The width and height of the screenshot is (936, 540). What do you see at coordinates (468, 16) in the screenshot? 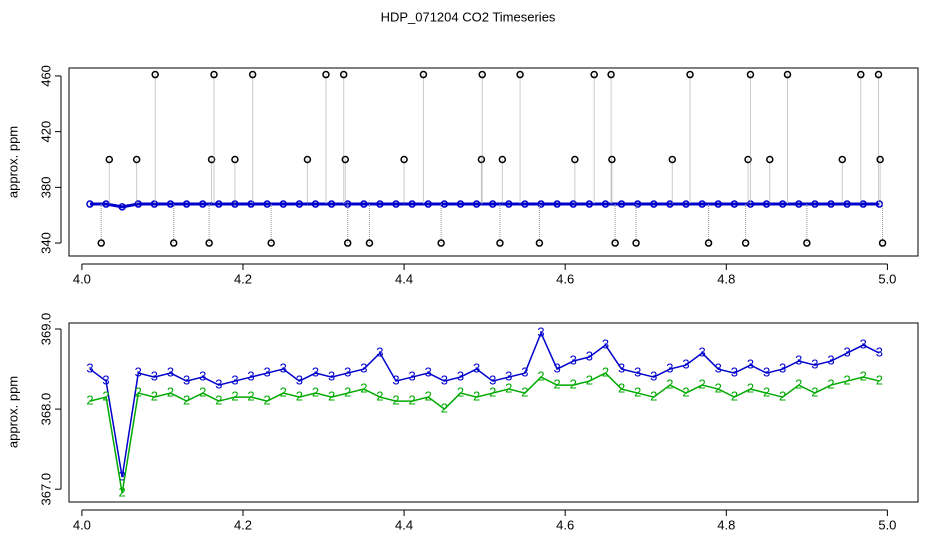
I see `chart-title: HDP_071204 CO2 Timeseries` at bounding box center [468, 16].